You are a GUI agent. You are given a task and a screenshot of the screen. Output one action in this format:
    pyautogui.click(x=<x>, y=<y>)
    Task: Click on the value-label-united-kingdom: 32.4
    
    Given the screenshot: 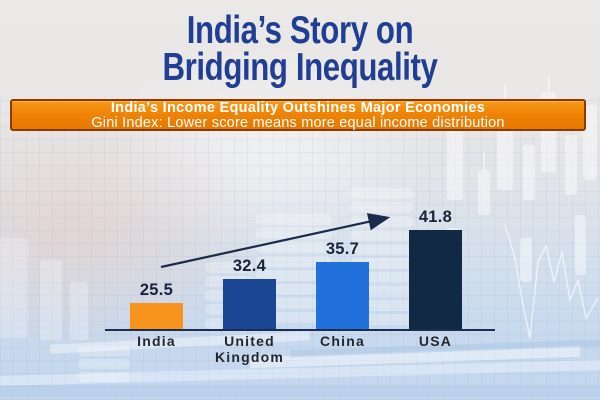 What is the action you would take?
    pyautogui.click(x=249, y=266)
    